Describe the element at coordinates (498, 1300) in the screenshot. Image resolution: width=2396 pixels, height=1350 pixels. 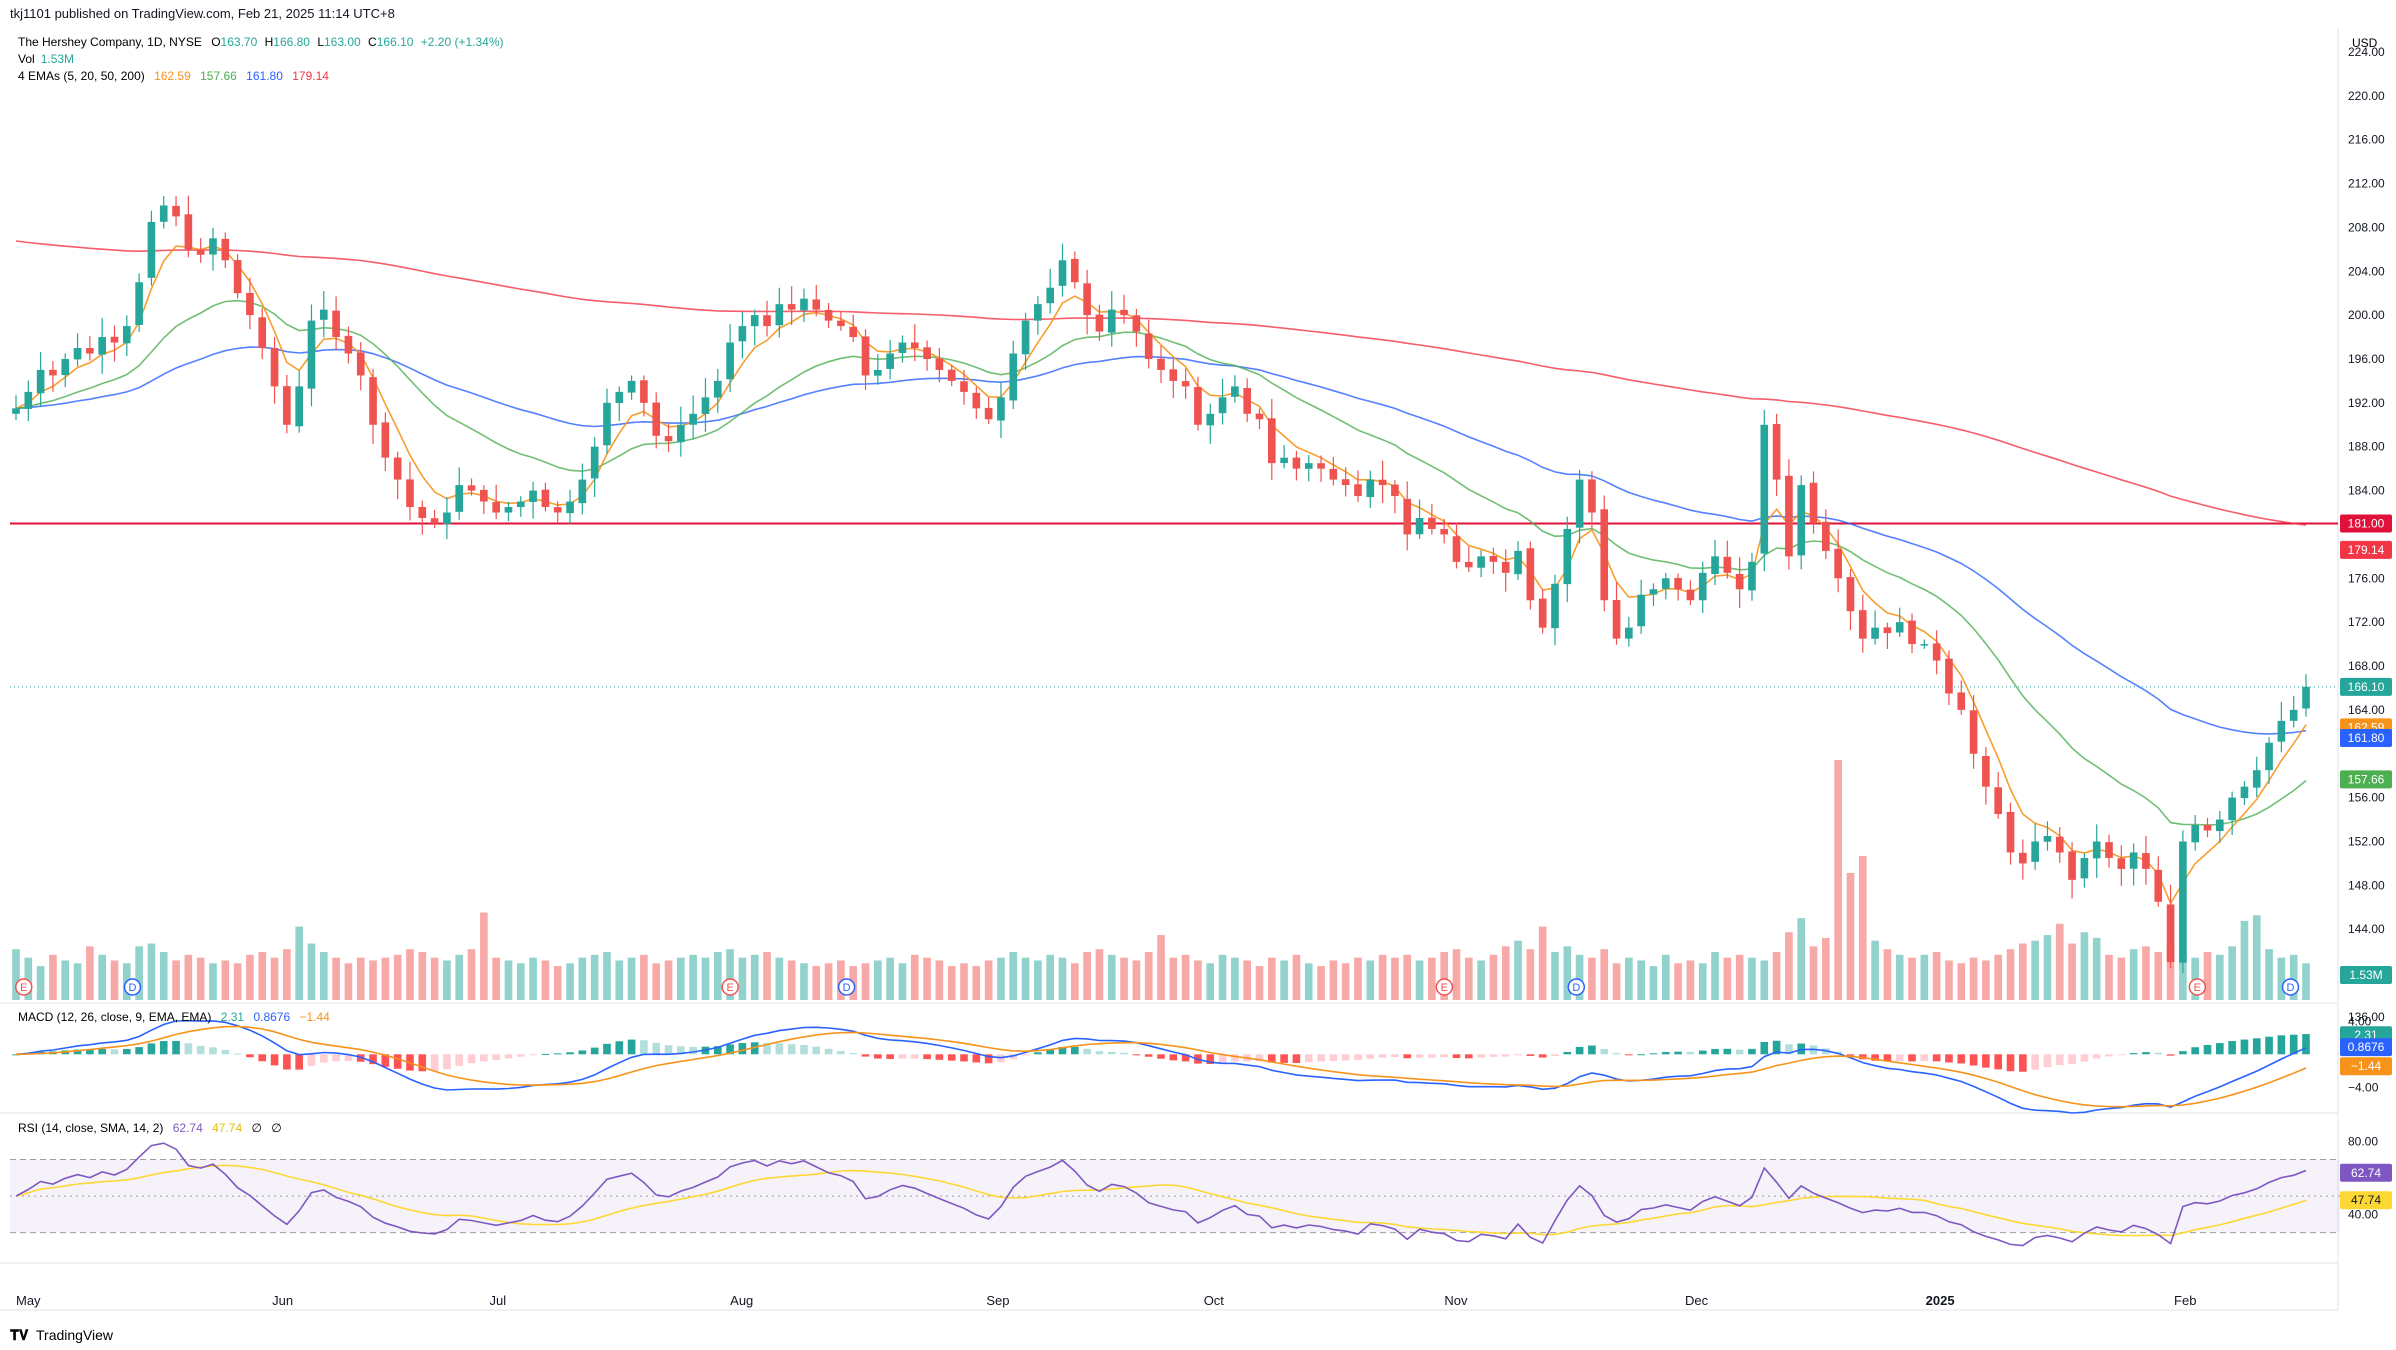
I see `time-label-jul: Jul` at that location.